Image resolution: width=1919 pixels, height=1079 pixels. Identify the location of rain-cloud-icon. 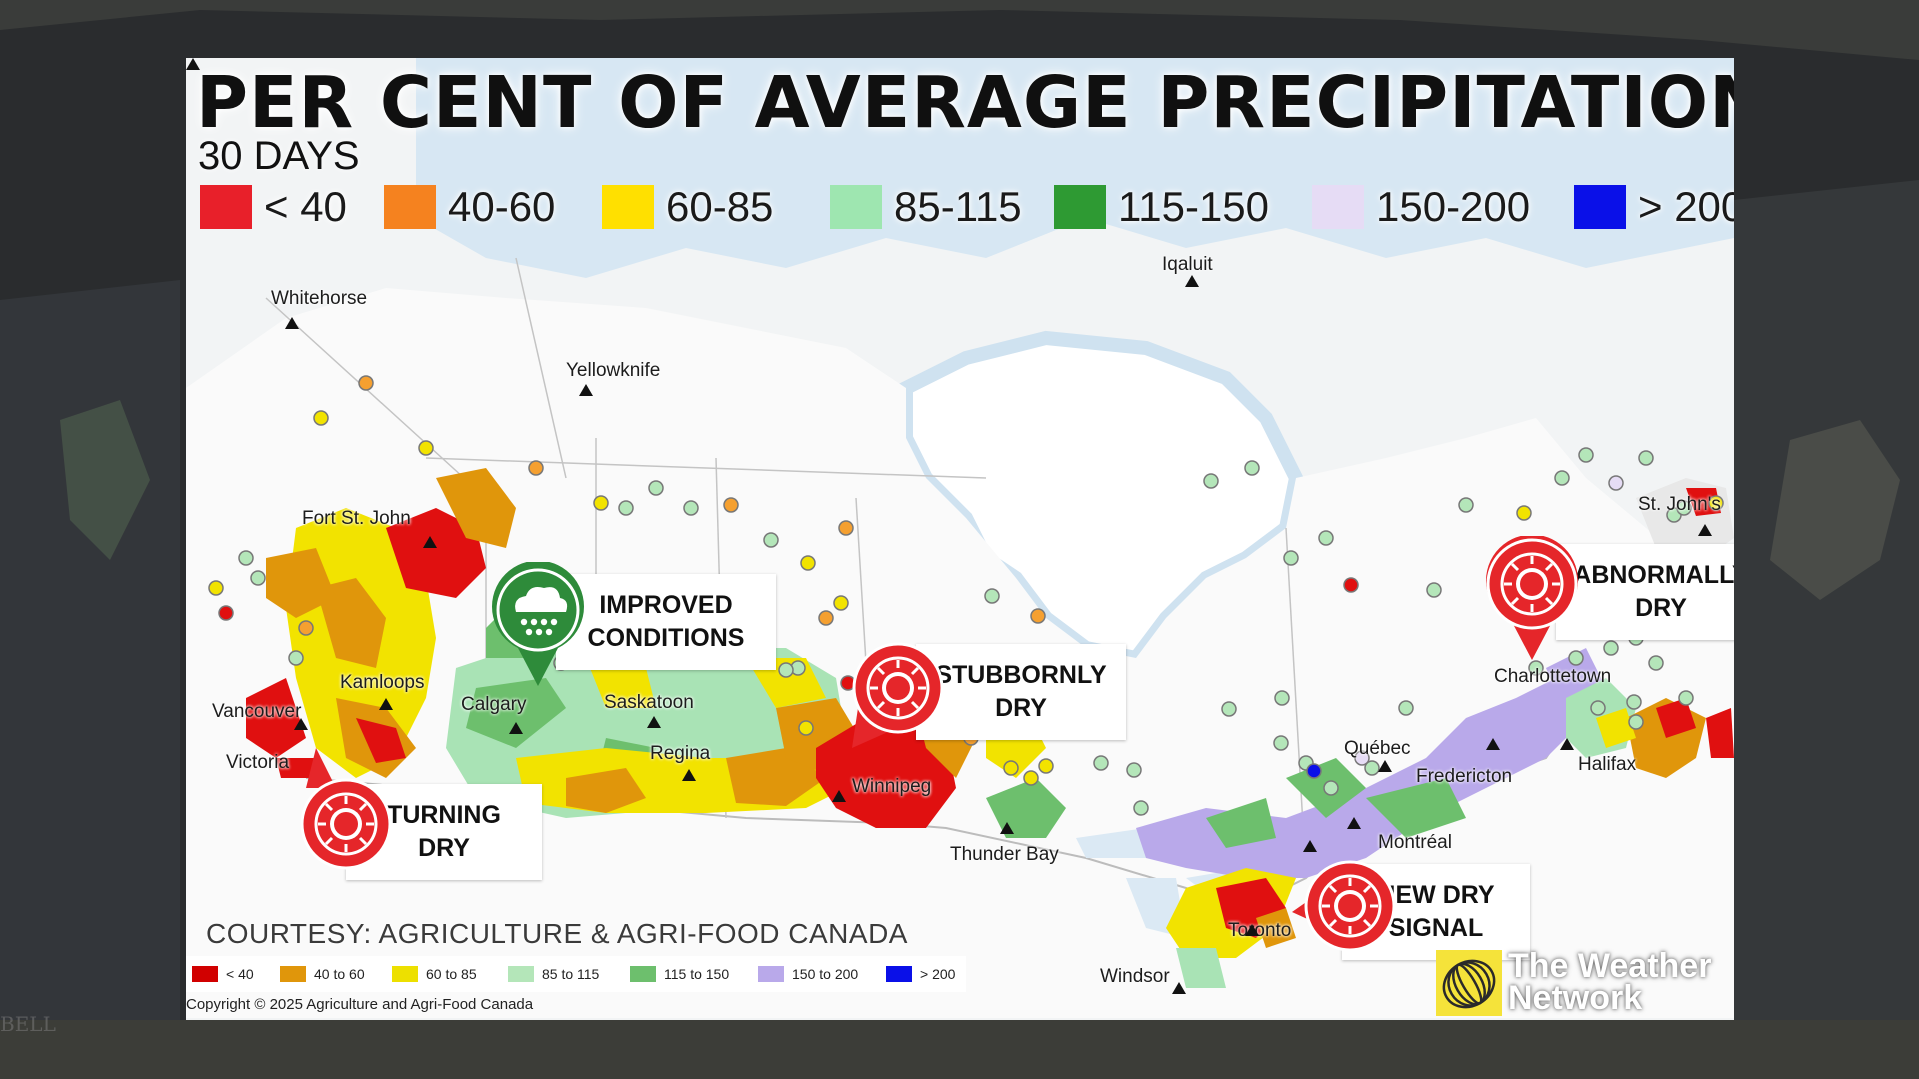
(538, 624).